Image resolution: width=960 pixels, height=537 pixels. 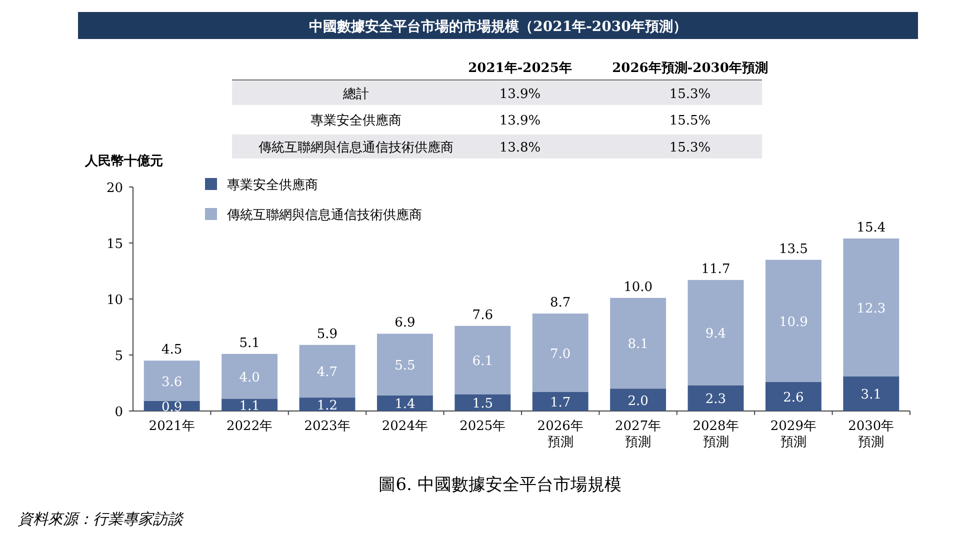 I want to click on total-label: 5.1, so click(x=249, y=343).